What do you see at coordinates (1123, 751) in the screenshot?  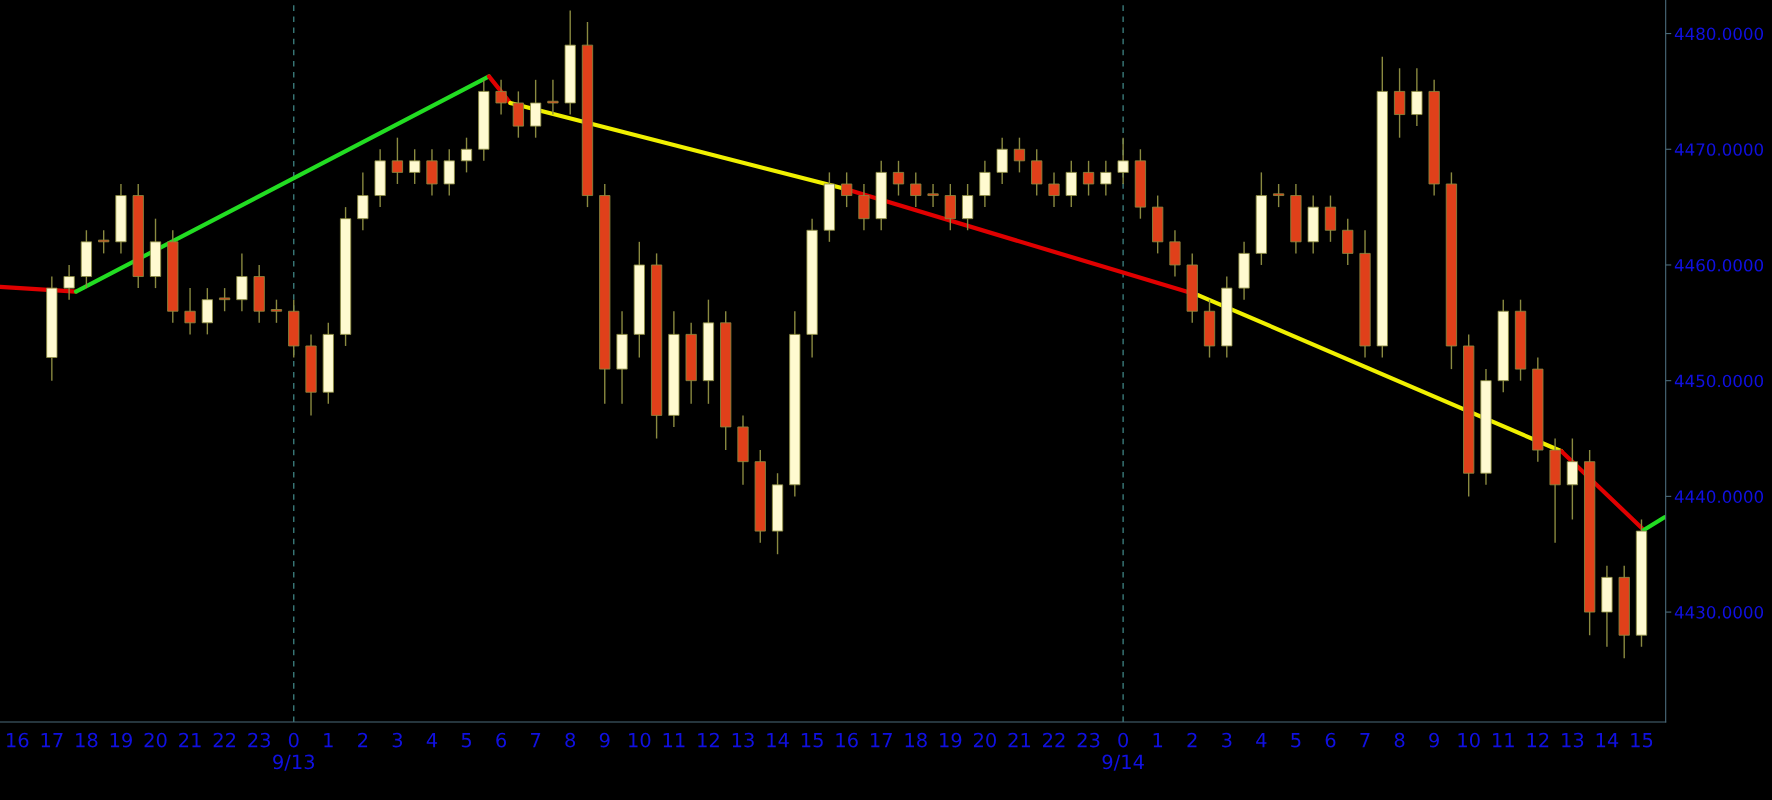 I see `x-tick-label: 0 9/14` at bounding box center [1123, 751].